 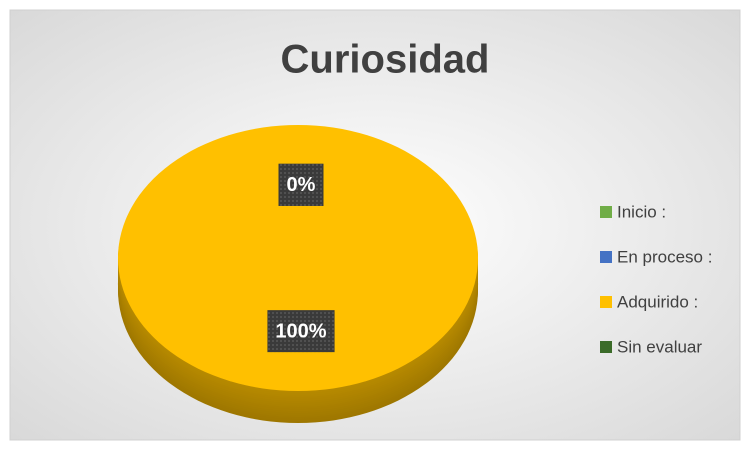 I want to click on legend-label: En proceso :, so click(x=664, y=256).